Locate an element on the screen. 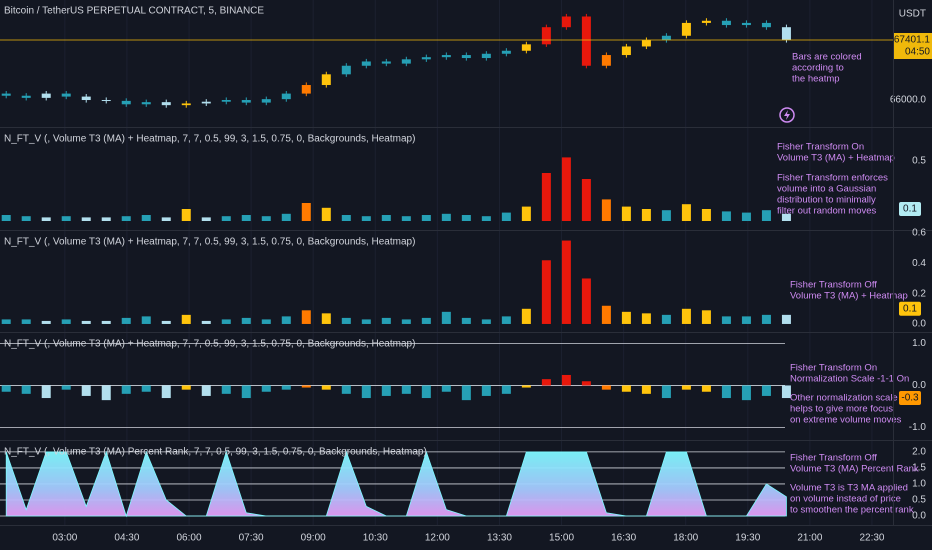 The width and height of the screenshot is (932, 550). y-tick-label: 0.0 is located at coordinates (919, 324).